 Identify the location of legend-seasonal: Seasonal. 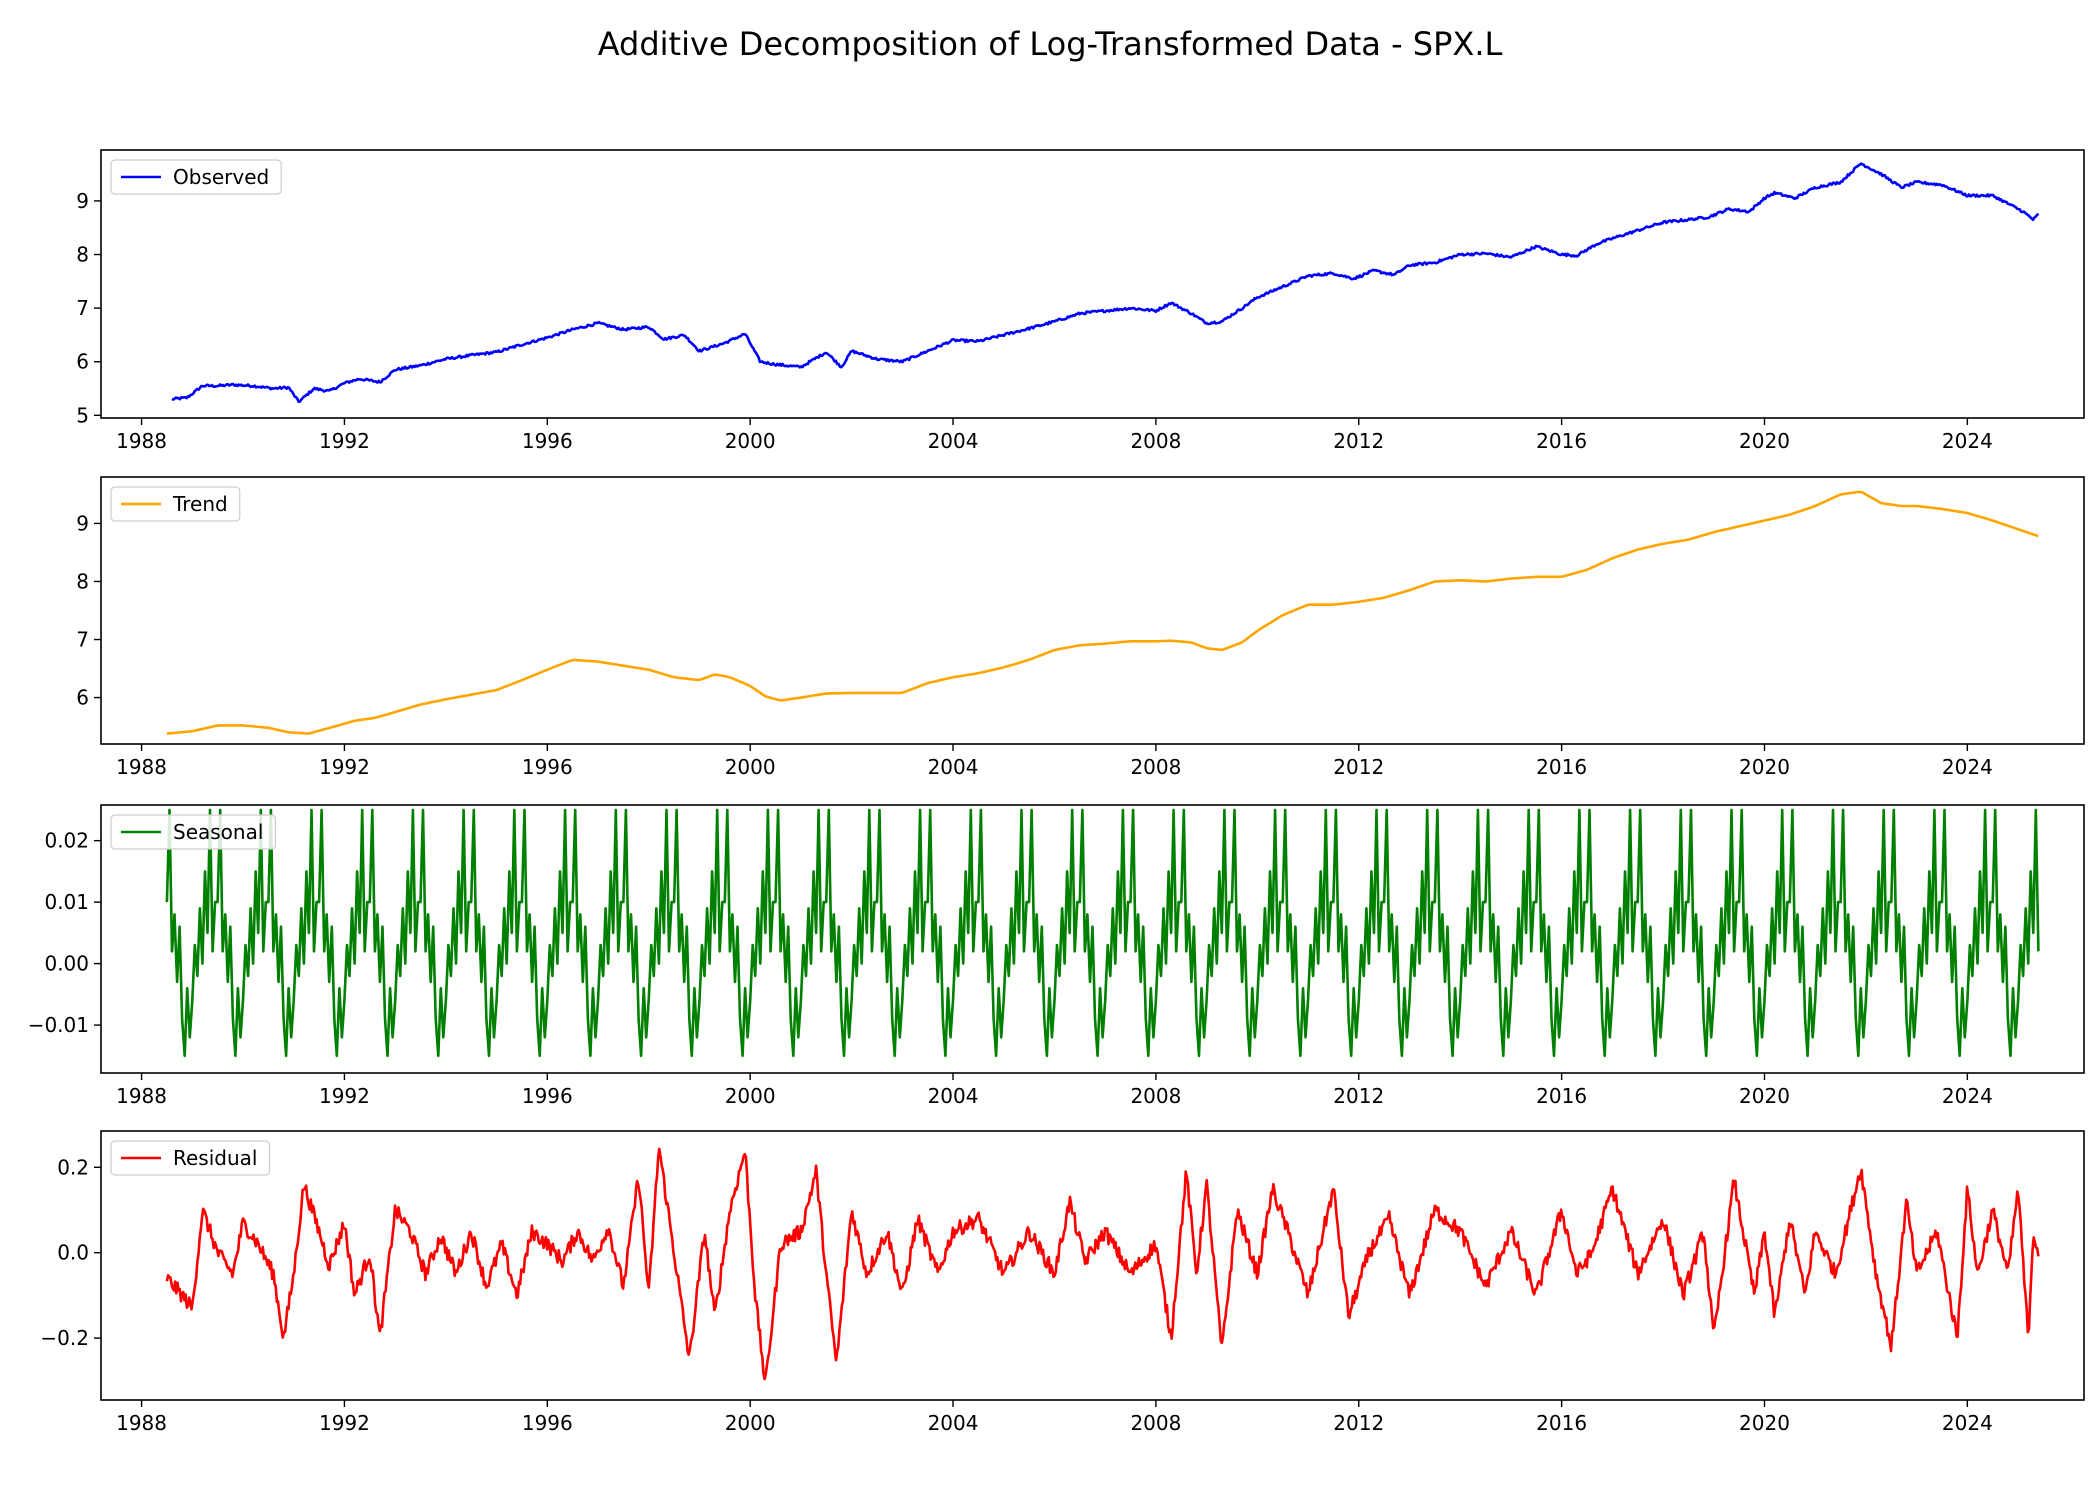
(193, 832).